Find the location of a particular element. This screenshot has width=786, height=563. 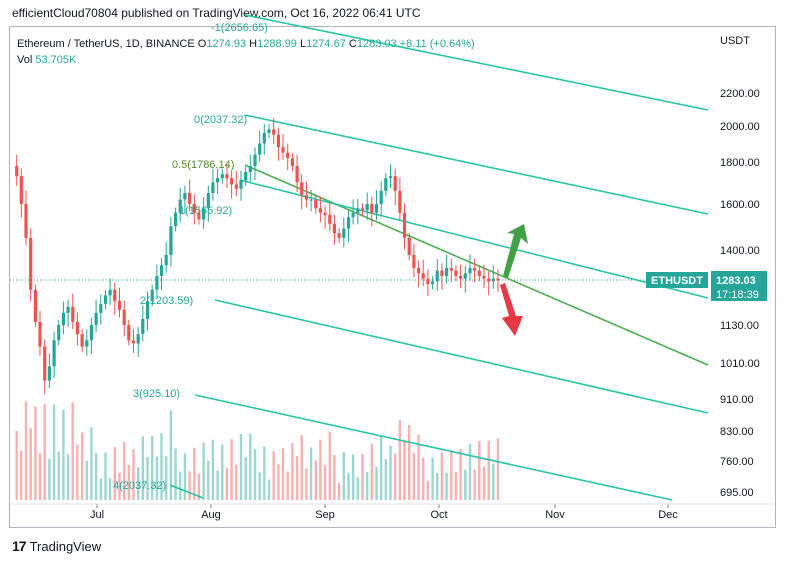

low-value: 1274.67 is located at coordinates (326, 44).